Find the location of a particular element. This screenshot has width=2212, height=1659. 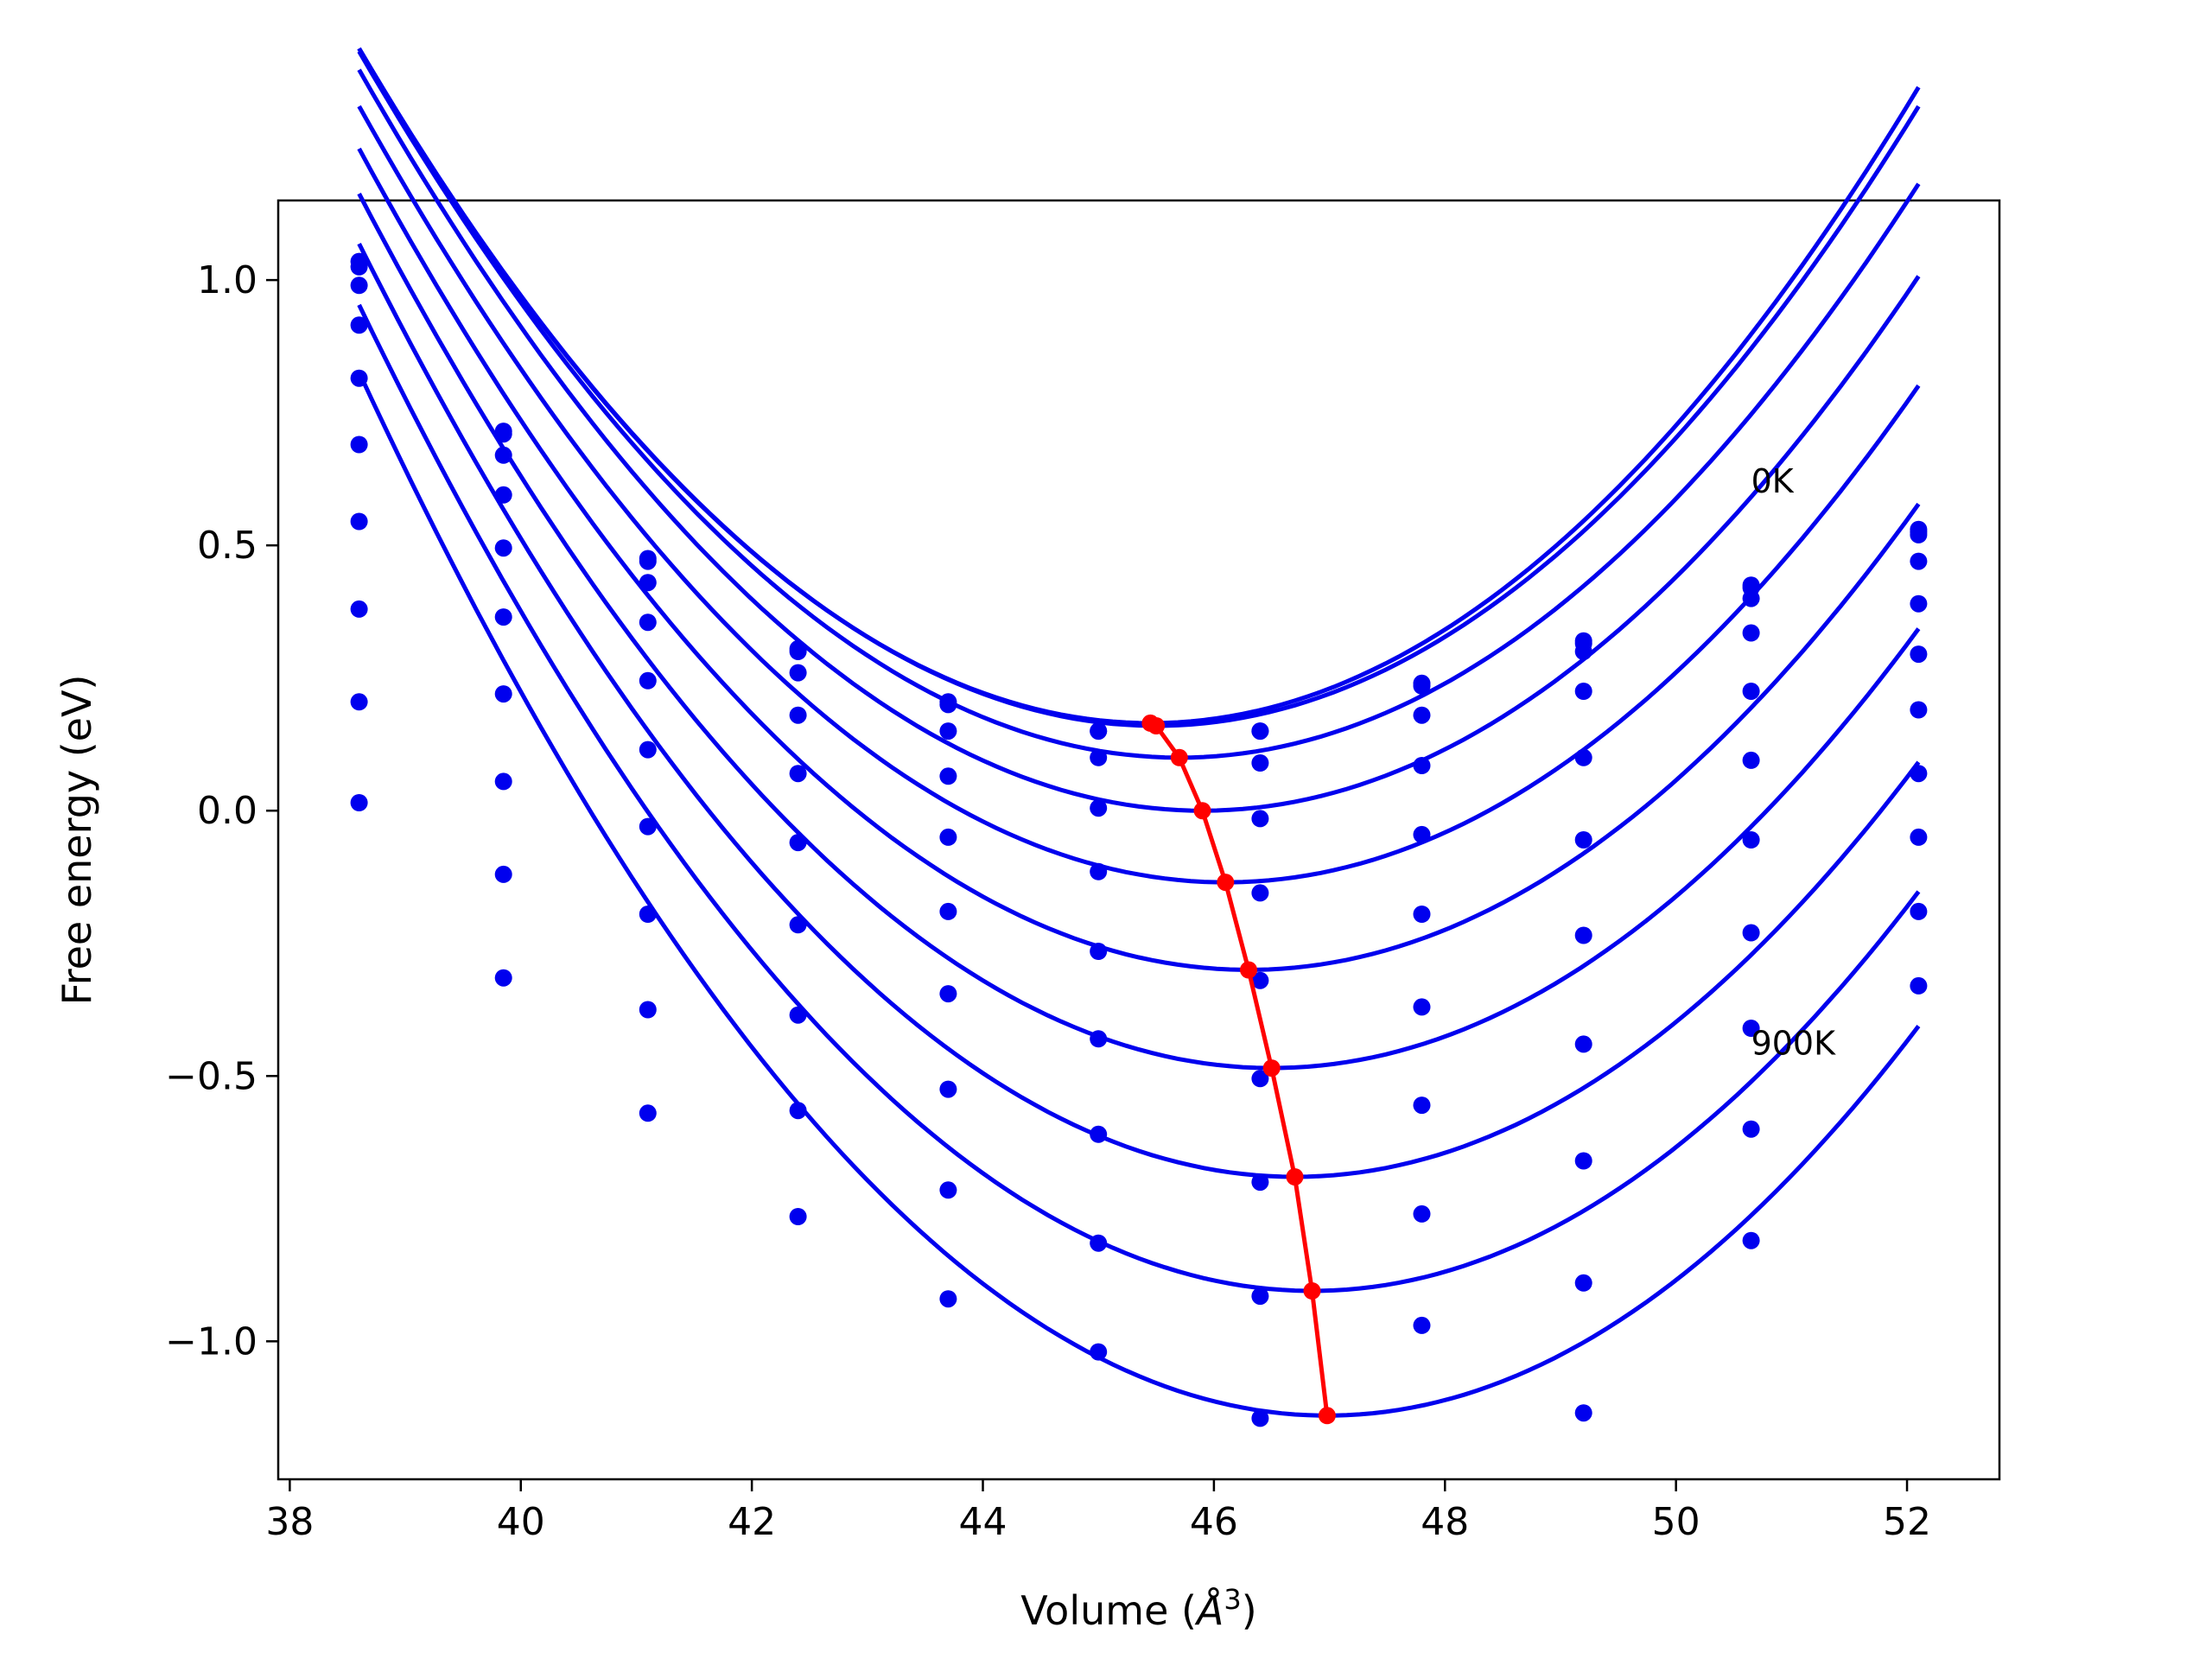

x-tick-label: 40 is located at coordinates (521, 1522).